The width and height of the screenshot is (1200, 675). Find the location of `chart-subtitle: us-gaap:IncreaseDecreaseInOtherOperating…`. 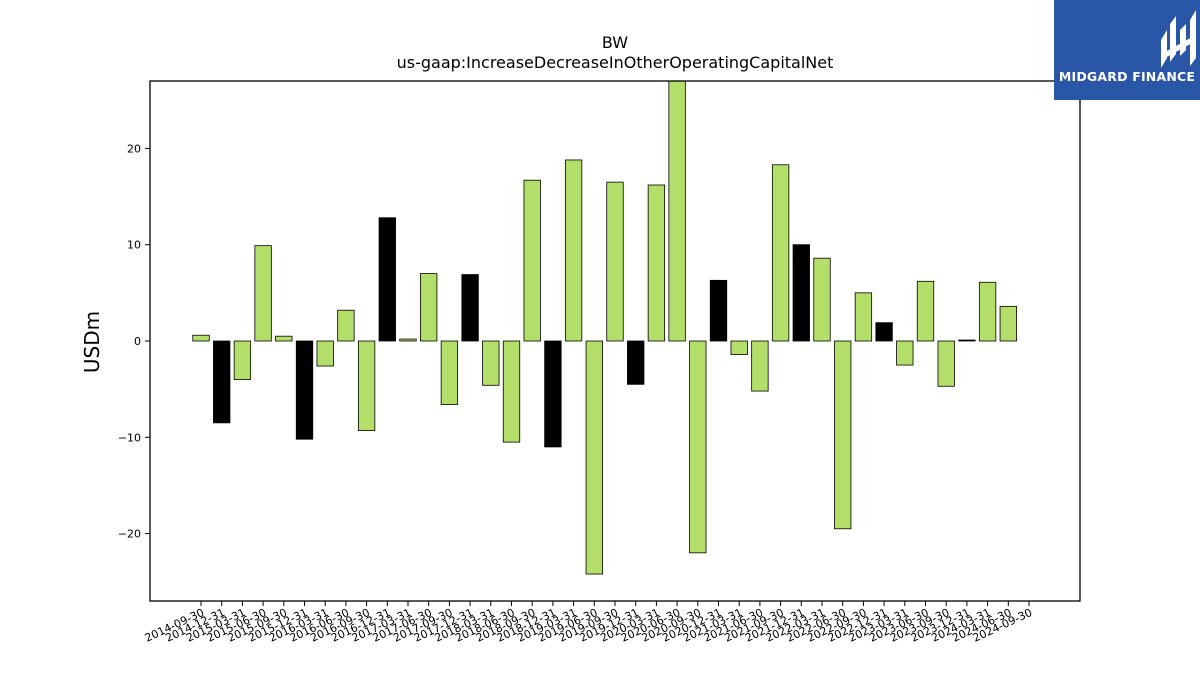

chart-subtitle: us-gaap:IncreaseDecreaseInOtherOperating… is located at coordinates (615, 62).